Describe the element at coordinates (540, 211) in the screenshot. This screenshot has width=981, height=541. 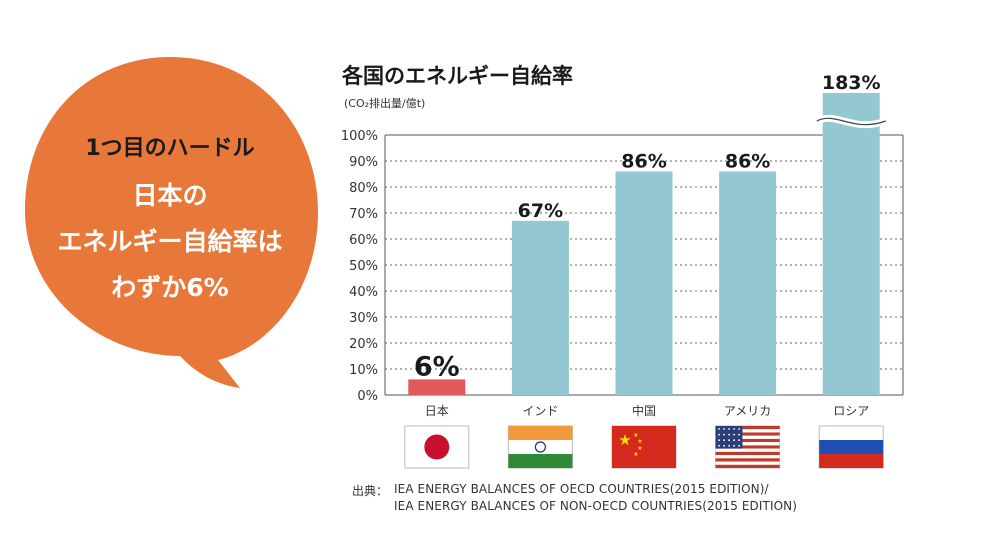
I see `data-label: 67%` at that location.